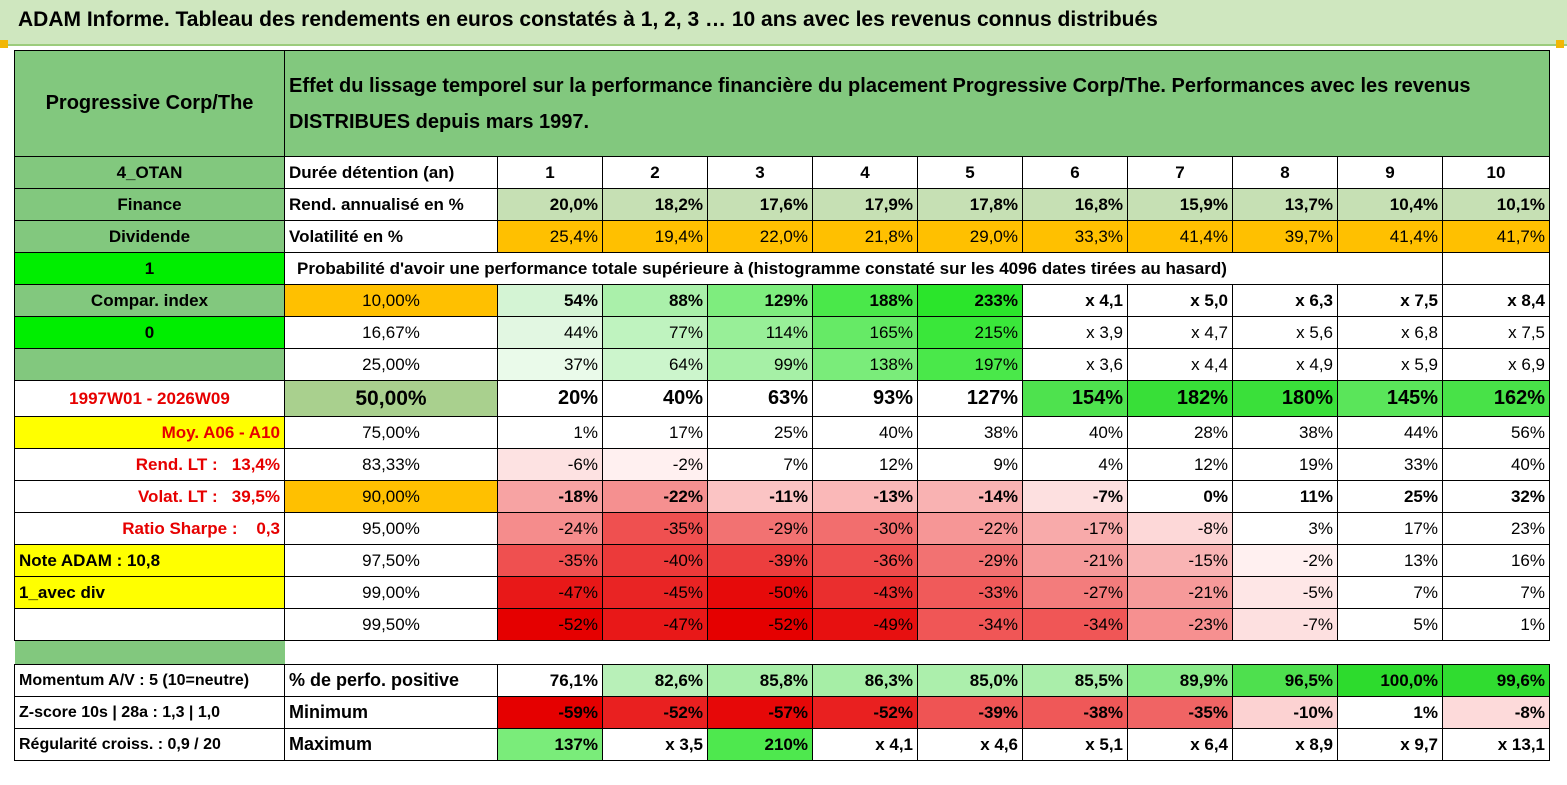  I want to click on value-cell: 64%, so click(655, 364).